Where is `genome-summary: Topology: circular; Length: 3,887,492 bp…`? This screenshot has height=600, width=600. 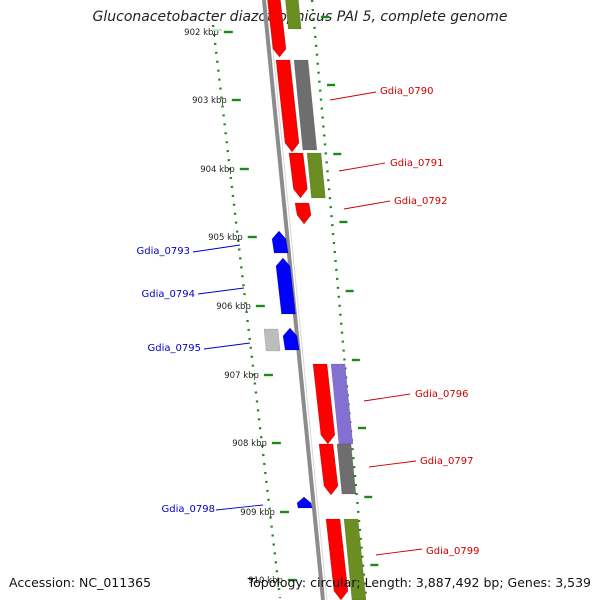
genome-summary: Topology: circular; Length: 3,887,492 bp… is located at coordinates (419, 582).